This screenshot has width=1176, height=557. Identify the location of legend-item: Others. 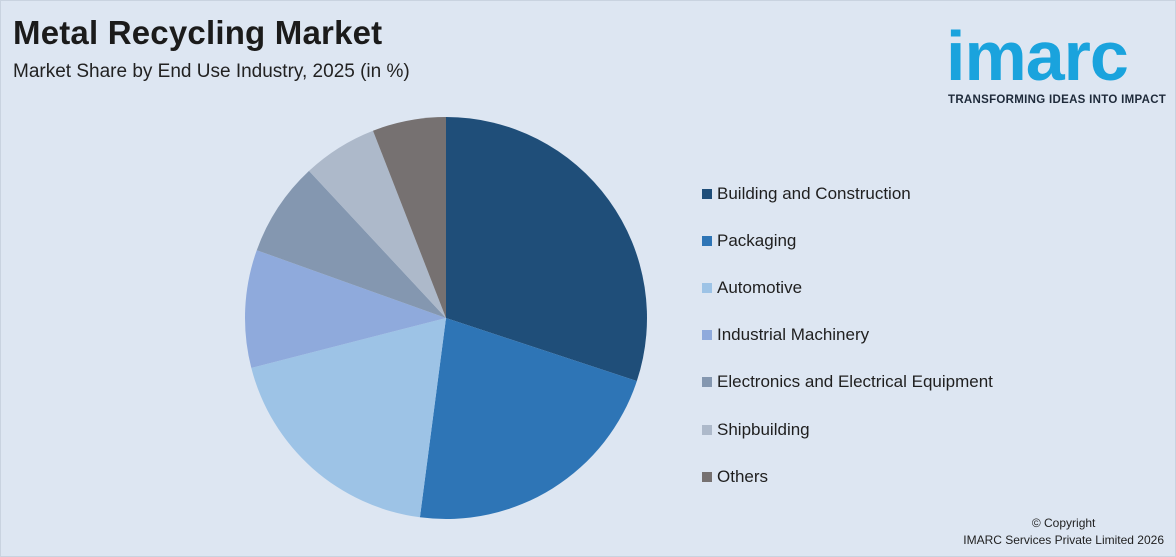
(847, 476).